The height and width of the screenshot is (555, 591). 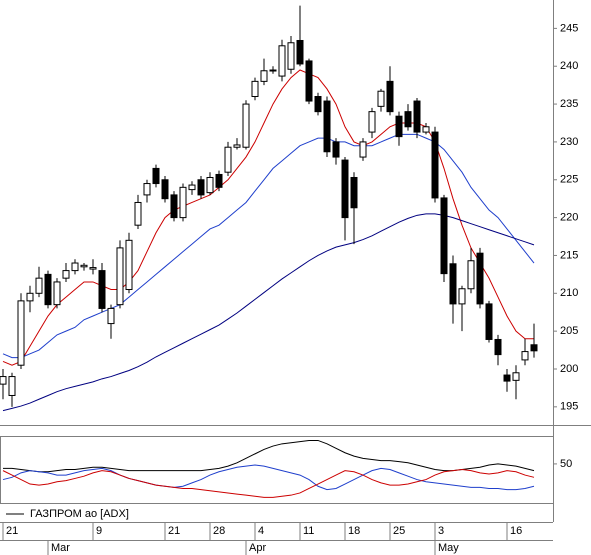 What do you see at coordinates (219, 531) in the screenshot?
I see `x-tick-label: 28` at bounding box center [219, 531].